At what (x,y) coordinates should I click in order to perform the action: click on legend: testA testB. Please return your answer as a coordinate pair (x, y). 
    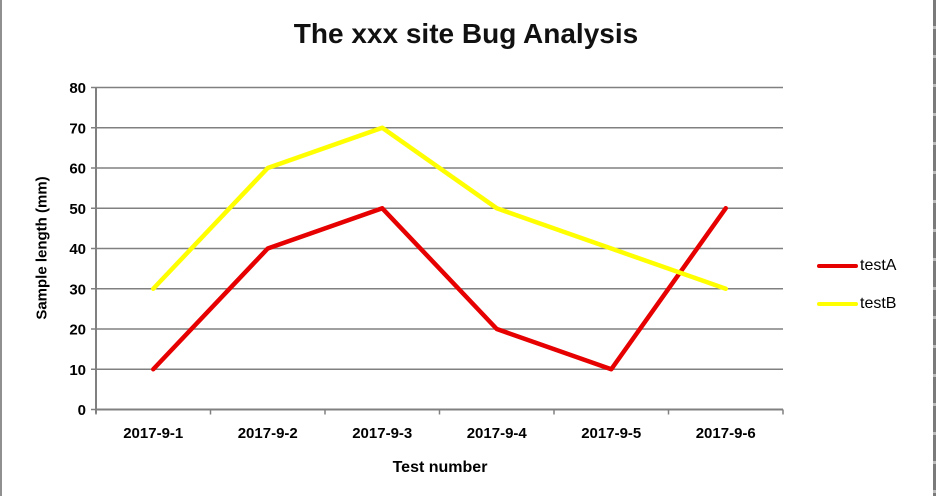
    Looking at the image, I should click on (856, 285).